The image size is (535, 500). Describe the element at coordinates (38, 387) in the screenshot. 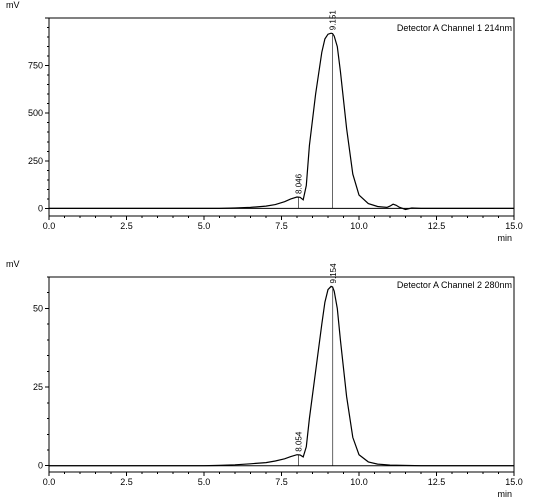

I see `y-tick-label: 25` at that location.